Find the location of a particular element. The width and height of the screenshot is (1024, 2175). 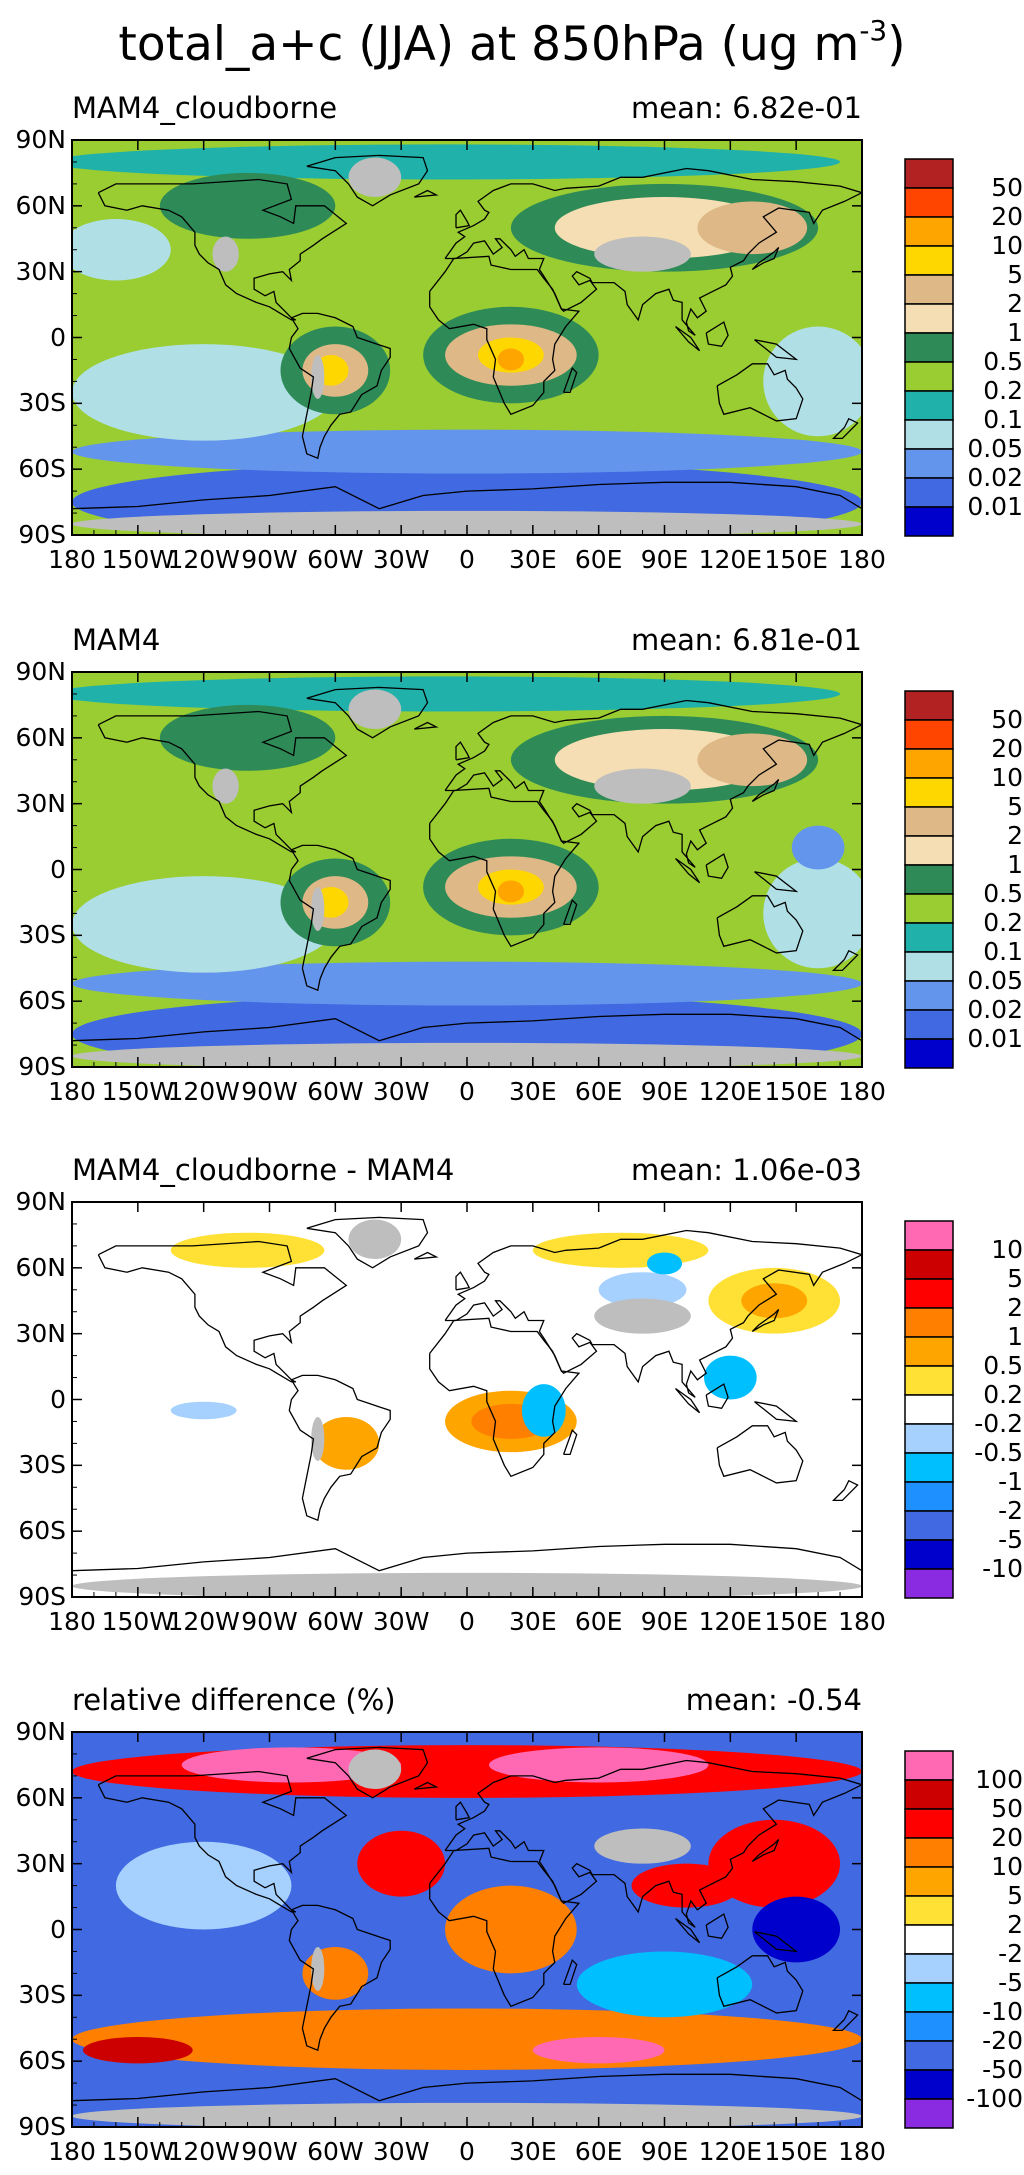

panel-0-colorbar-label: 0.01 is located at coordinates (995, 506).